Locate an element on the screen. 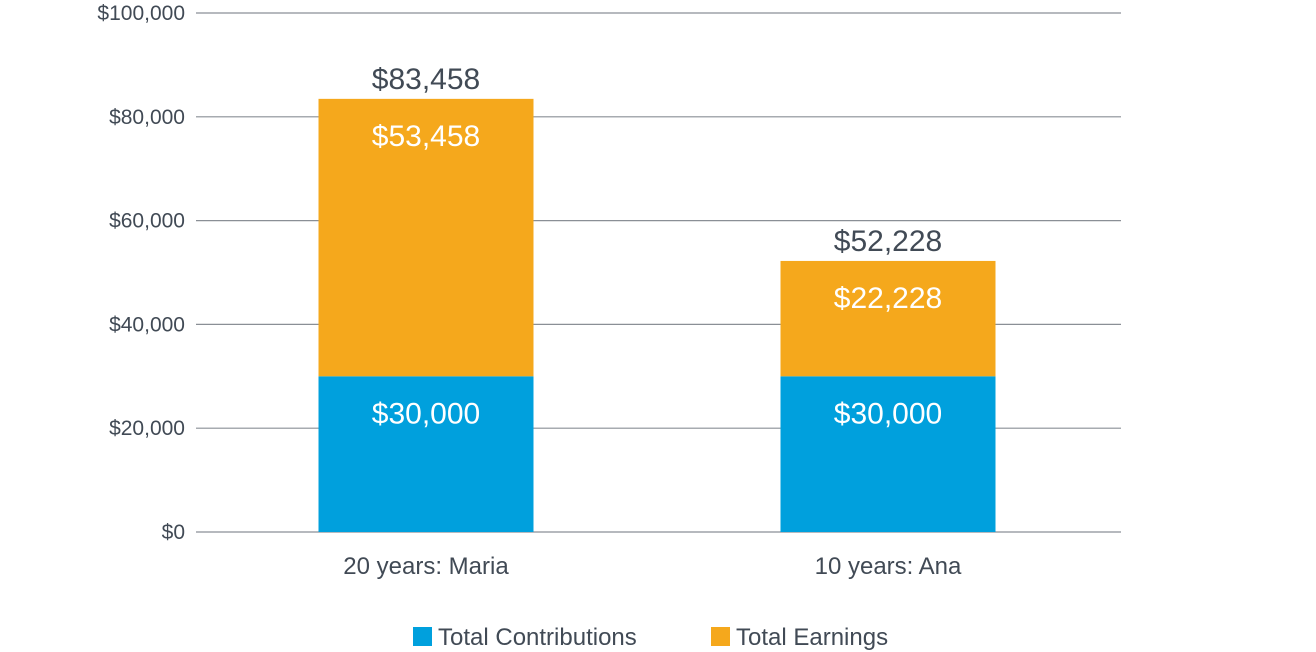 The width and height of the screenshot is (1316, 652). legend: Total Contributions Total Earnings is located at coordinates (650, 637).